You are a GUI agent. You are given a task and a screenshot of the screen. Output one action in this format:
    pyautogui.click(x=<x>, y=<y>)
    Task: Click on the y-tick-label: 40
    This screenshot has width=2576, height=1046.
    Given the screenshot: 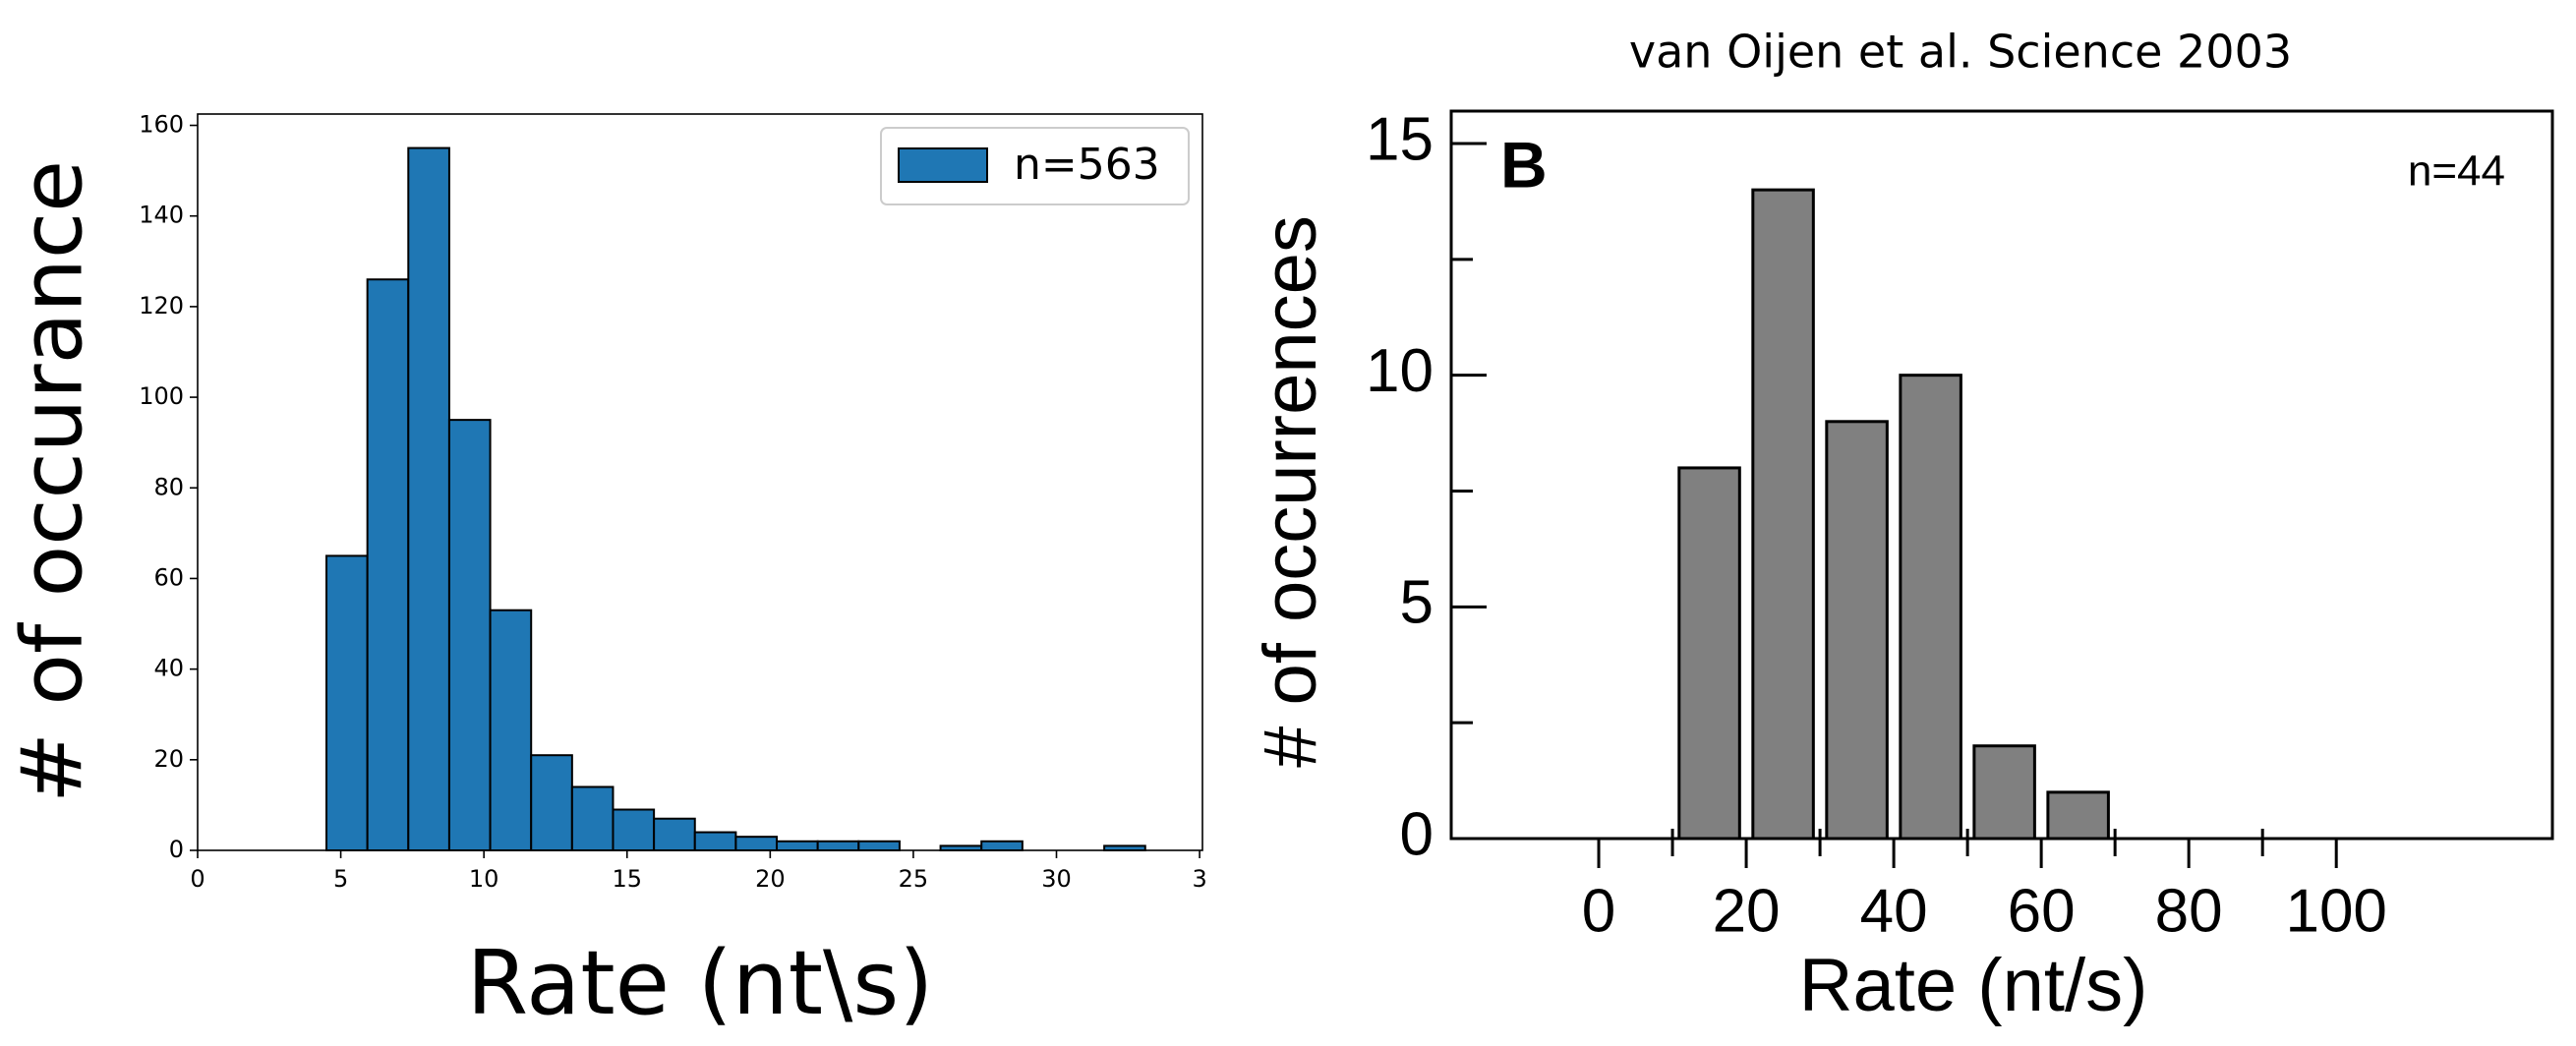 What is the action you would take?
    pyautogui.click(x=168, y=669)
    